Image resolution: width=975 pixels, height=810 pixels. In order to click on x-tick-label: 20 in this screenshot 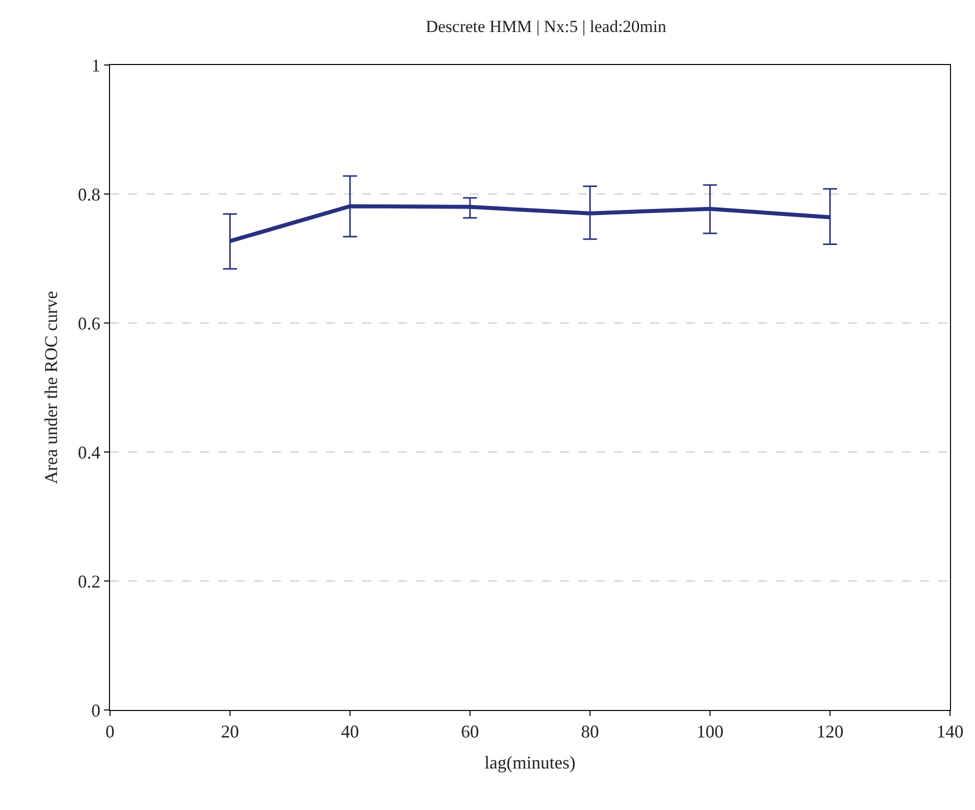, I will do `click(230, 732)`.